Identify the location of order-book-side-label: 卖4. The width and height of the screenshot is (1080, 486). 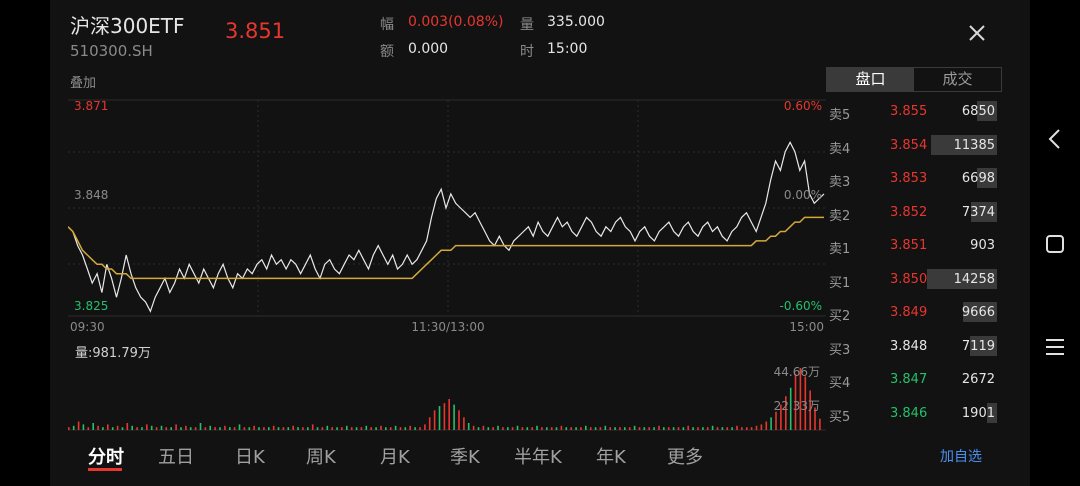
(840, 149).